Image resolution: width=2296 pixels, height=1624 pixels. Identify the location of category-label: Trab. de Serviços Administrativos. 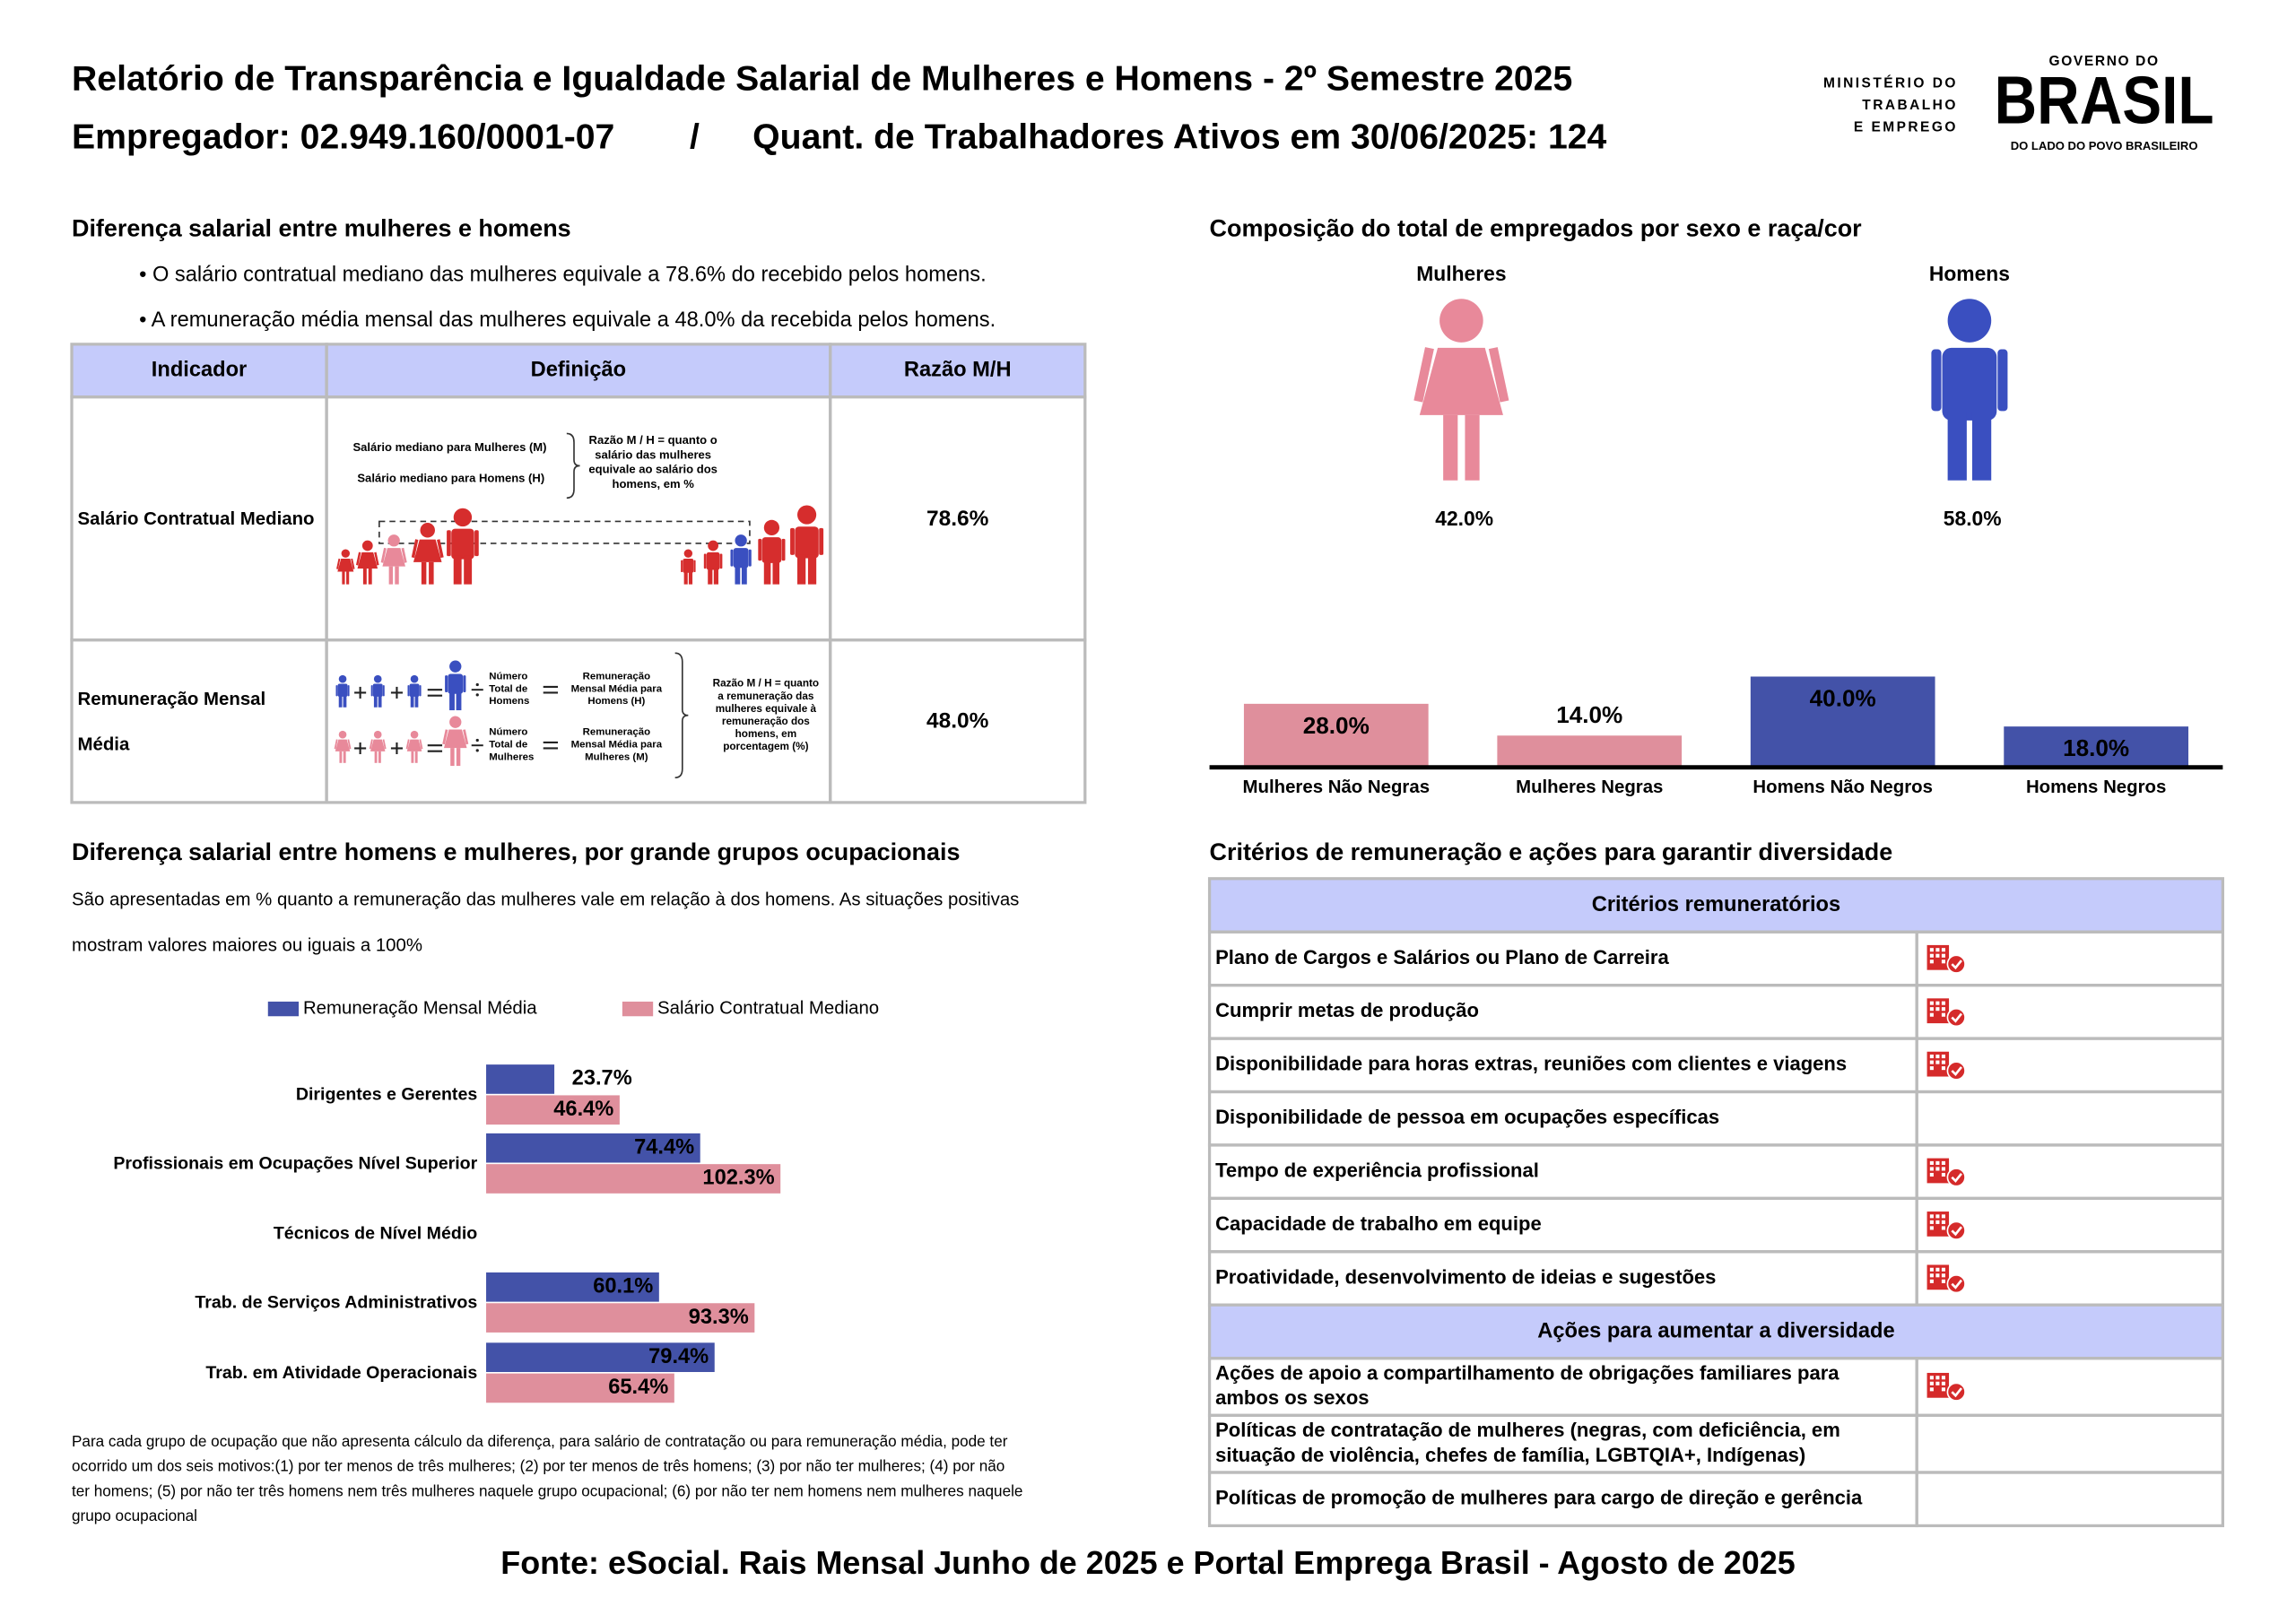
(336, 1302).